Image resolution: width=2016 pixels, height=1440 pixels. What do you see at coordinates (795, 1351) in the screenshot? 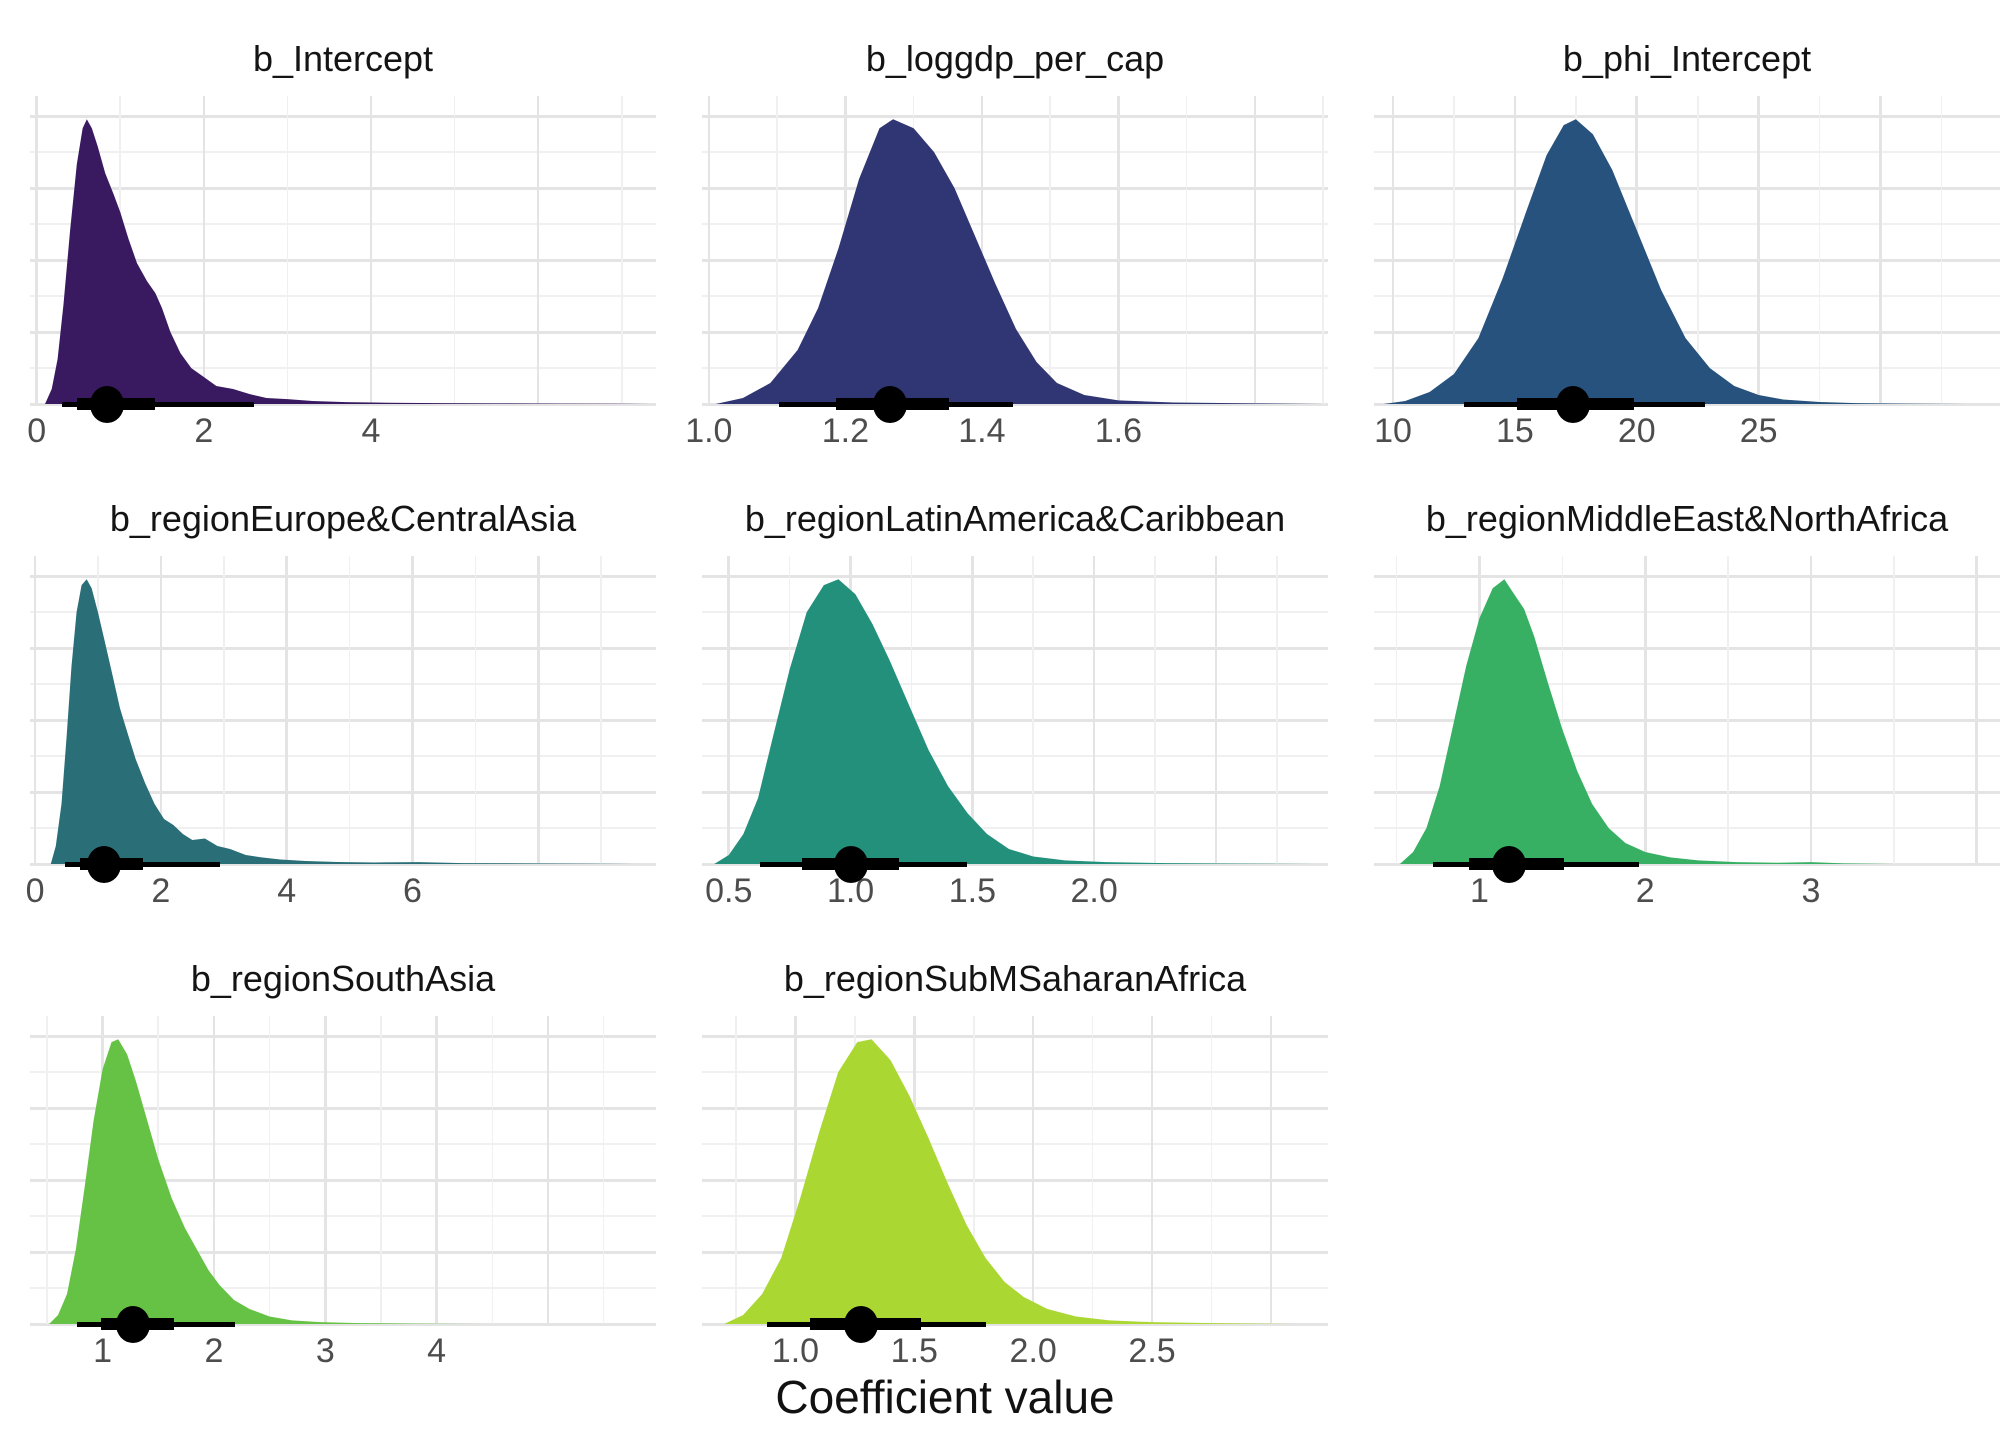
I see `x-tick-label: 1.0` at bounding box center [795, 1351].